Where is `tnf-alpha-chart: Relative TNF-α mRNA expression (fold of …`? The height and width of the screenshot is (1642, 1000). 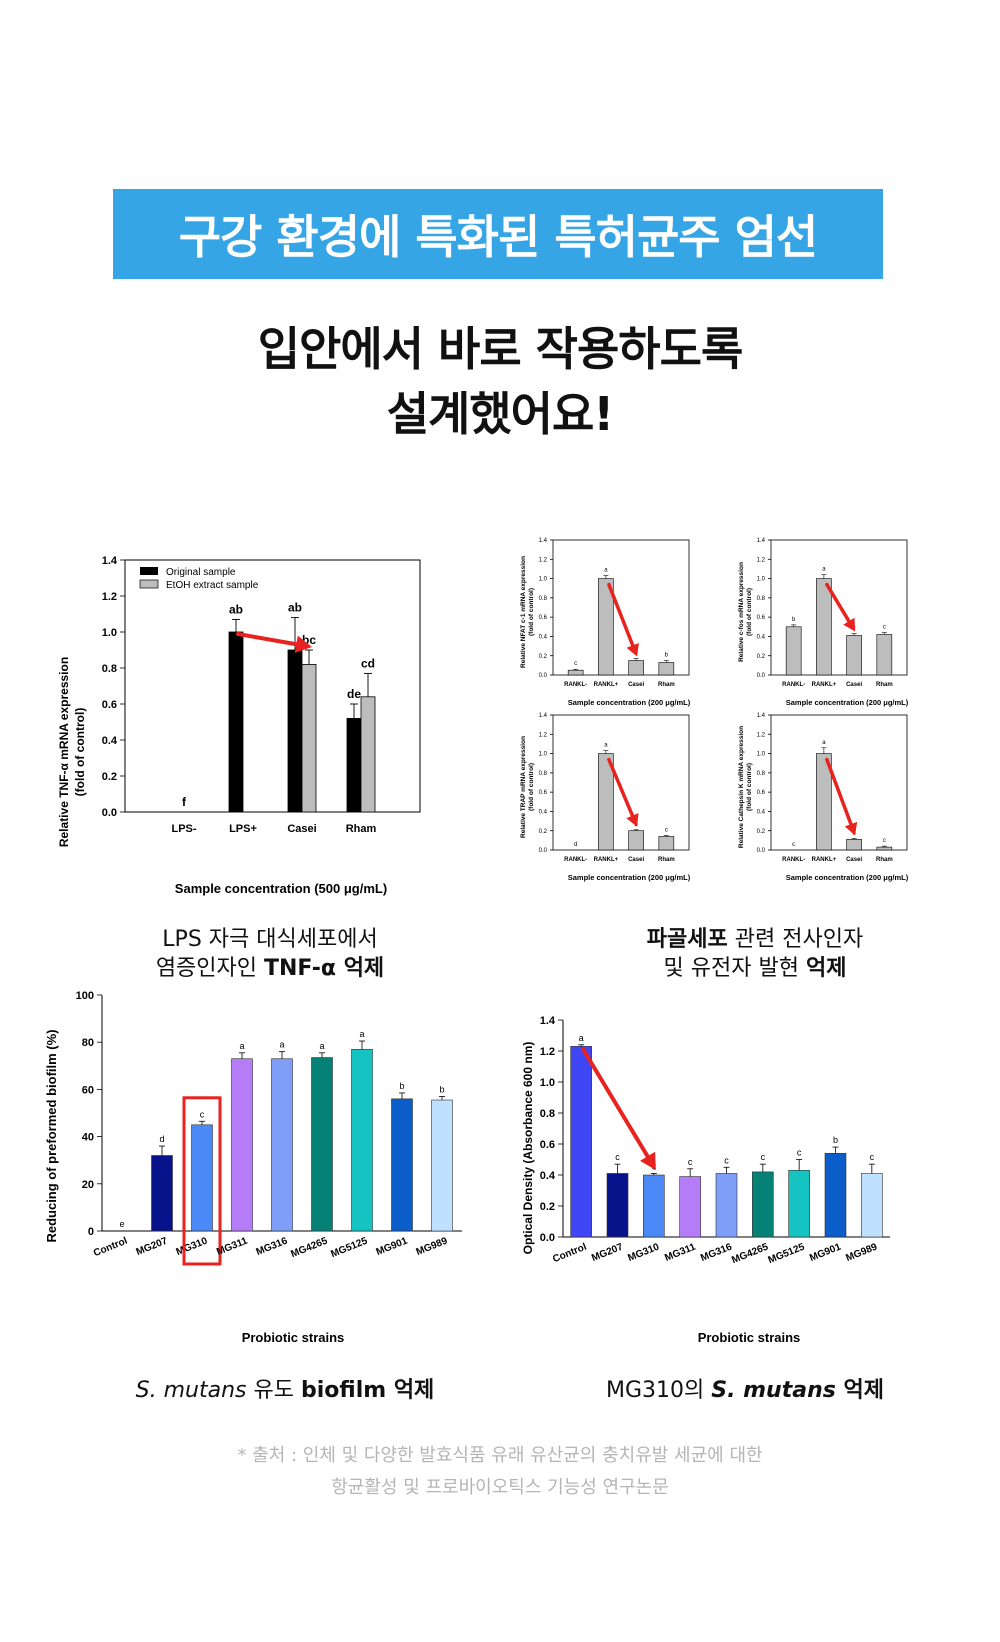 tnf-alpha-chart: Relative TNF-α mRNA expression (fold of … is located at coordinates (239, 725).